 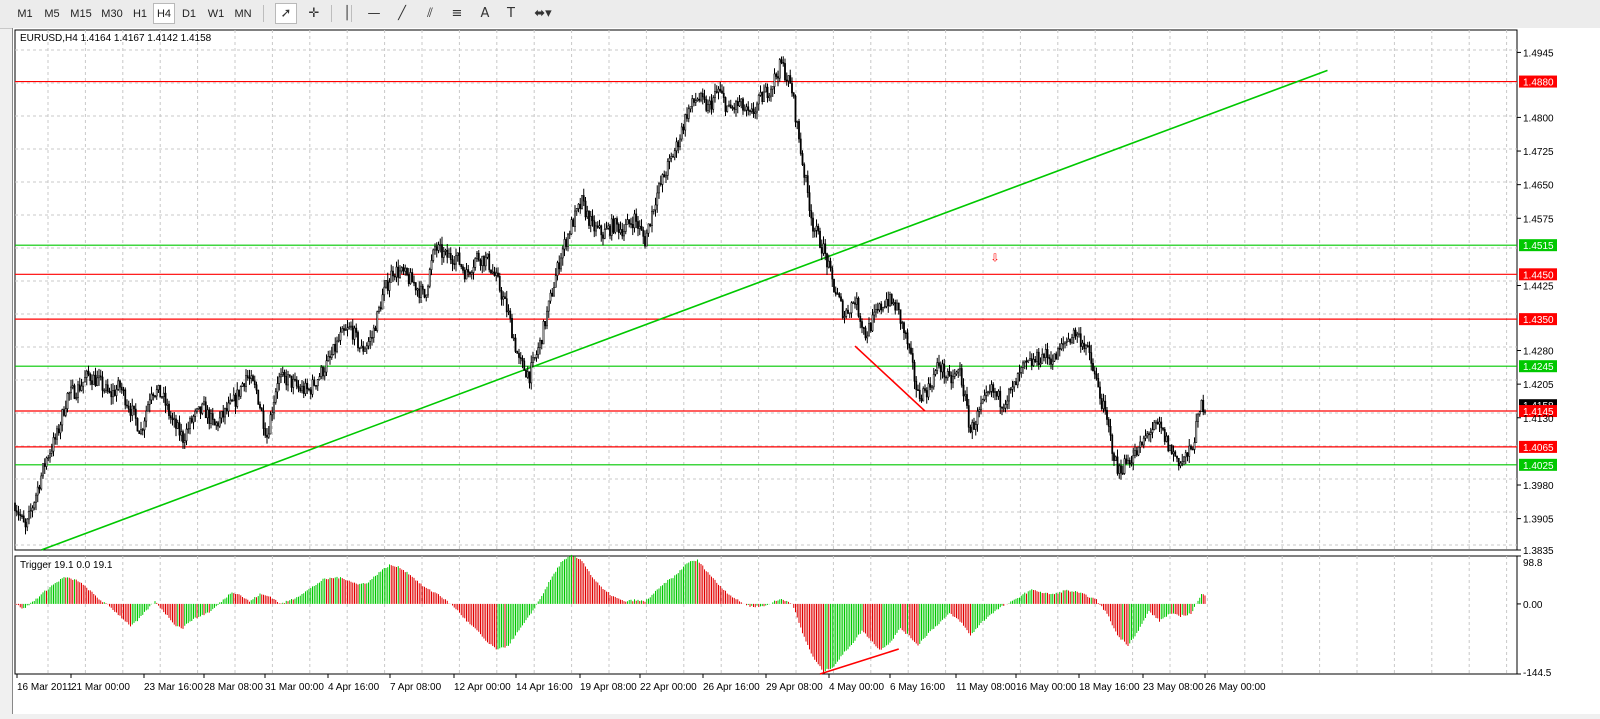 What do you see at coordinates (890, 378) in the screenshot?
I see `resistance-trendline` at bounding box center [890, 378].